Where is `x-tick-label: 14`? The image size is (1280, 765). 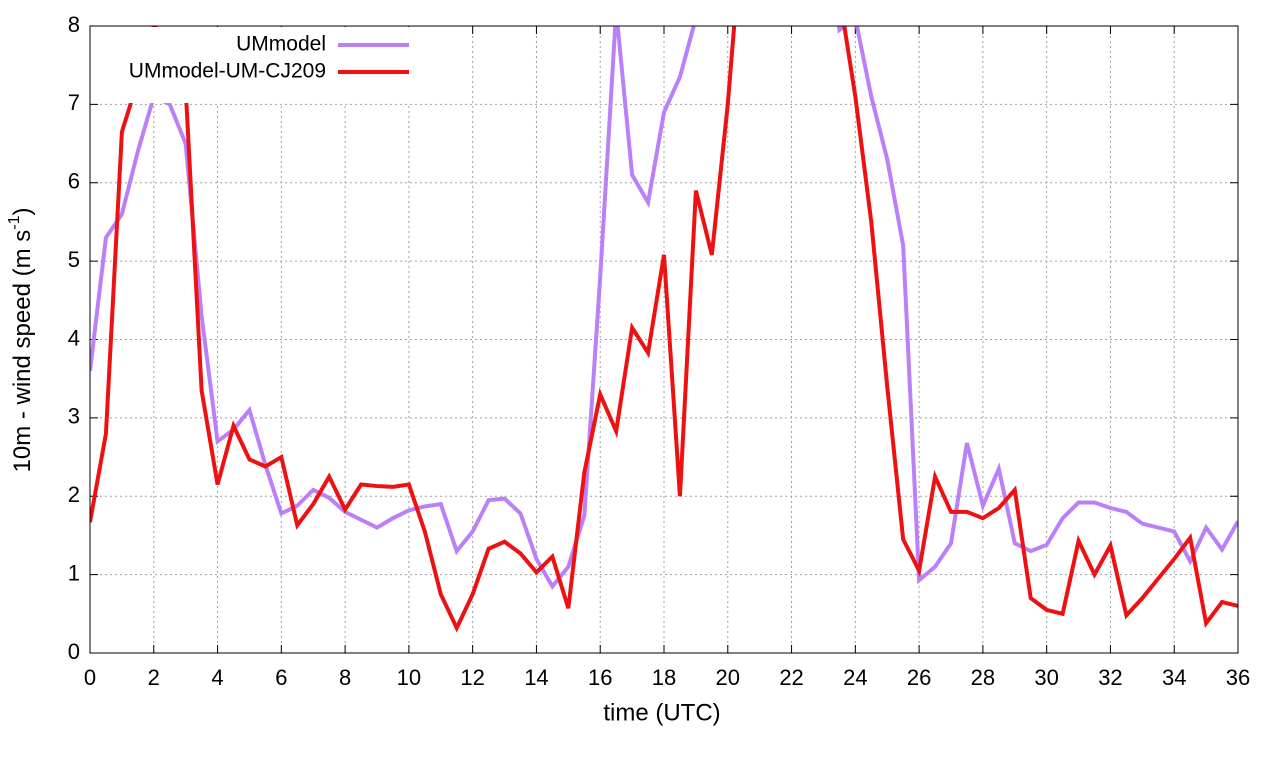 x-tick-label: 14 is located at coordinates (536, 677).